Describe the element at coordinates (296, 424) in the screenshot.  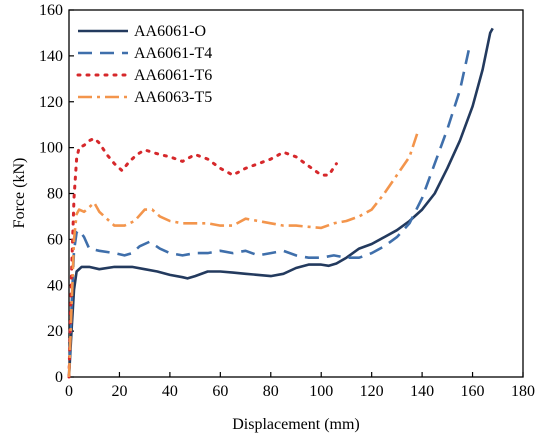
I see `x-axis-label: Displacement (mm)` at that location.